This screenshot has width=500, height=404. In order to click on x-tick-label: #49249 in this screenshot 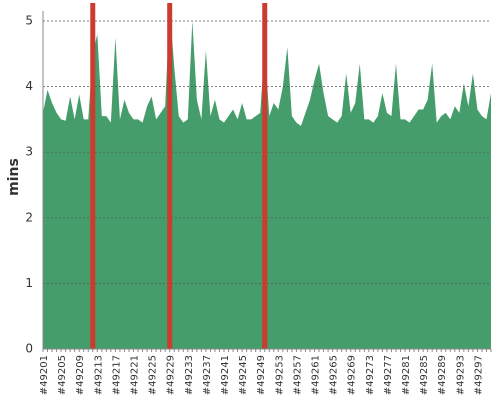, I will do `click(261, 375)`.